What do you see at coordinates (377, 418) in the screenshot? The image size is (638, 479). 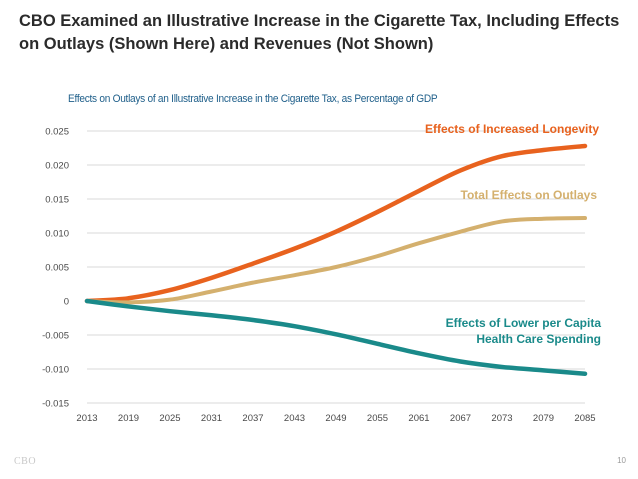 I see `x-tick-label: 2055` at bounding box center [377, 418].